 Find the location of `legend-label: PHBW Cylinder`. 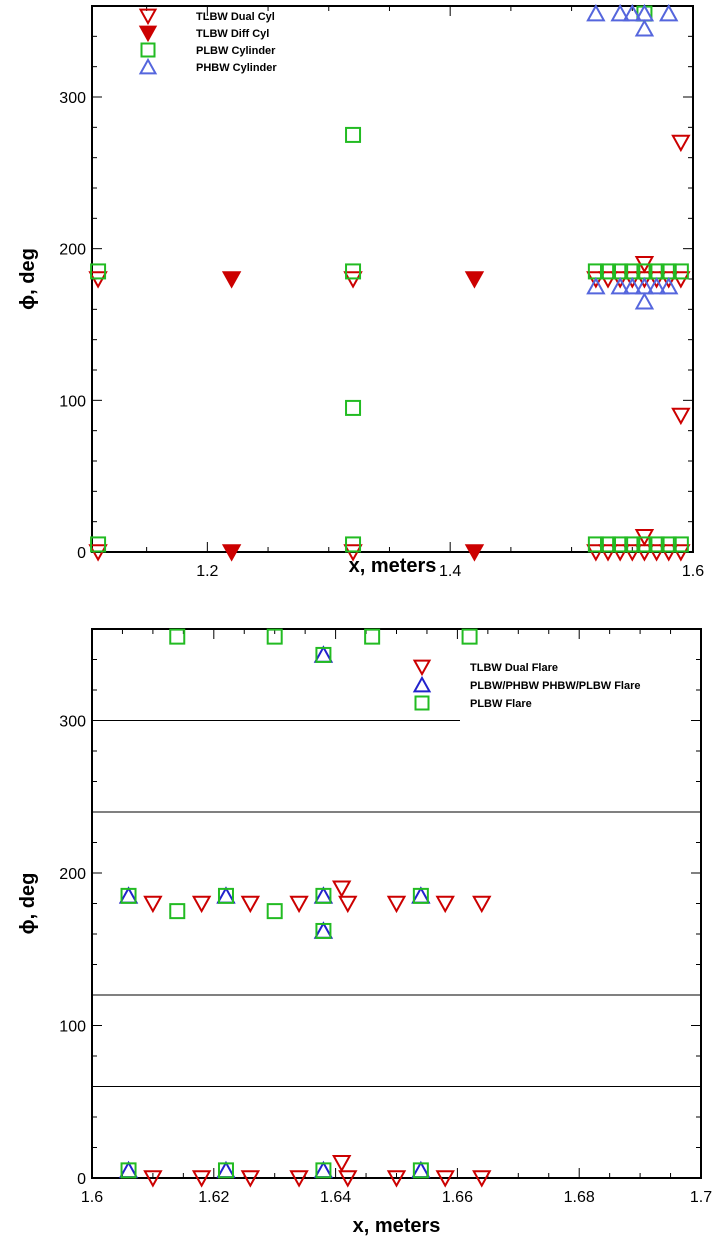

legend-label: PHBW Cylinder is located at coordinates (236, 68).